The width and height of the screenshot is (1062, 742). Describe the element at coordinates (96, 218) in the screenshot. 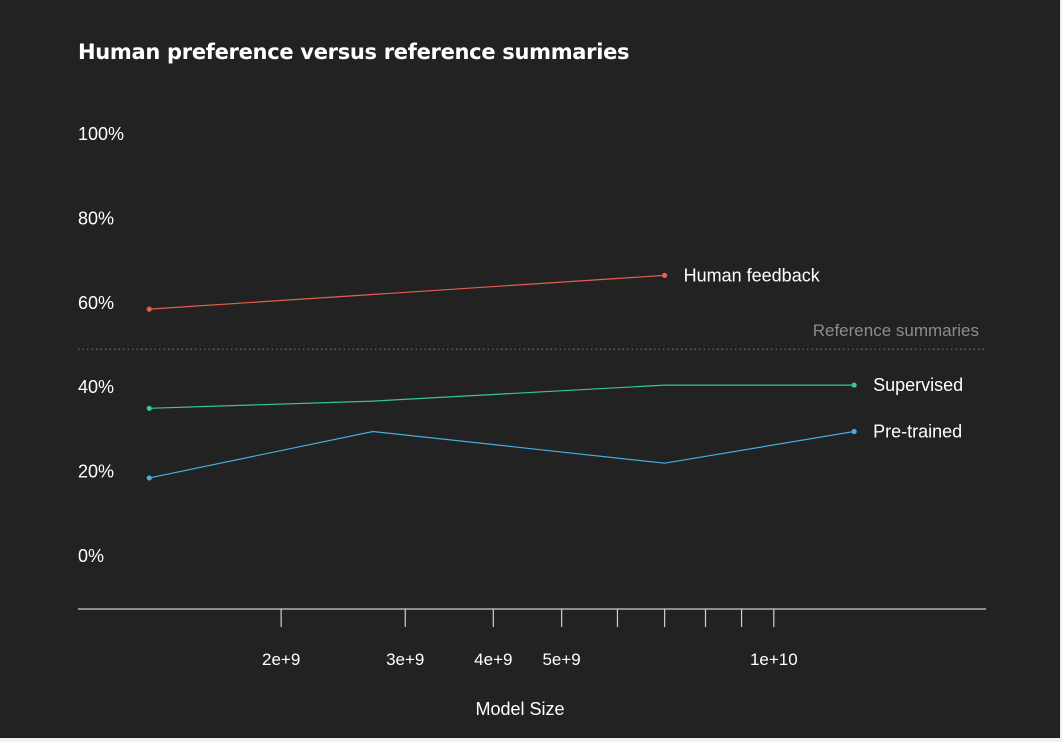

I see `y-tick-label: 80%` at that location.